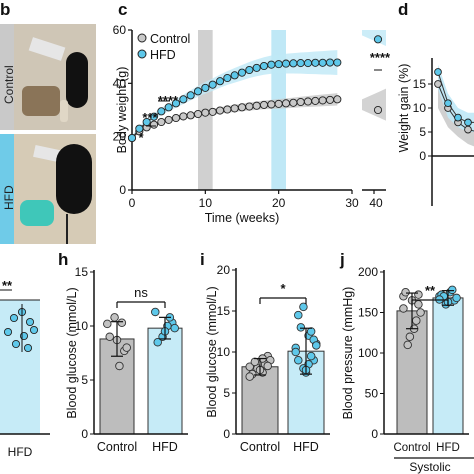 Image resolution: width=474 pixels, height=474 pixels. Describe the element at coordinates (48, 77) in the screenshot. I see `control-mouse-photo` at that location.